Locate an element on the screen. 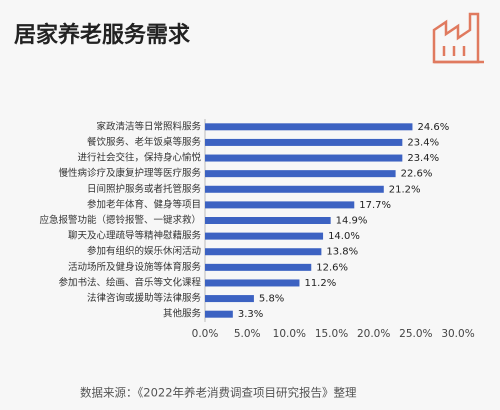  category-label: 日间照护服务或者托管服务 is located at coordinates (144, 189).